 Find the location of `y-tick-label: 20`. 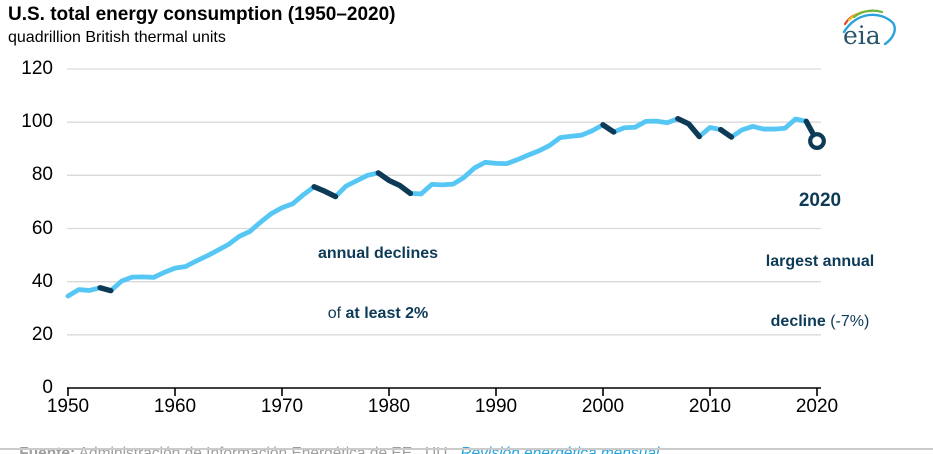

y-tick-label: 20 is located at coordinates (42, 334).